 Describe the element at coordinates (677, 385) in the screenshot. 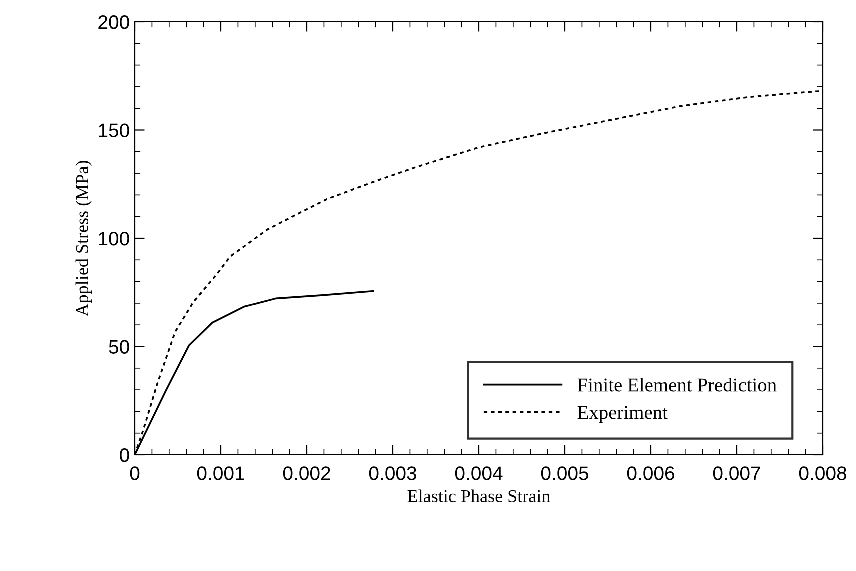

I see `legend-label: Finite Element Prediction` at that location.